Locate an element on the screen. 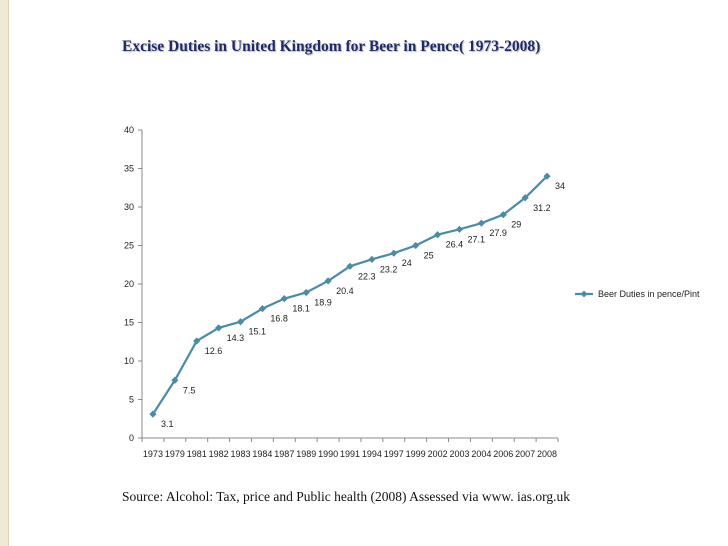  slide-side-strip-edge is located at coordinates (8, 273).